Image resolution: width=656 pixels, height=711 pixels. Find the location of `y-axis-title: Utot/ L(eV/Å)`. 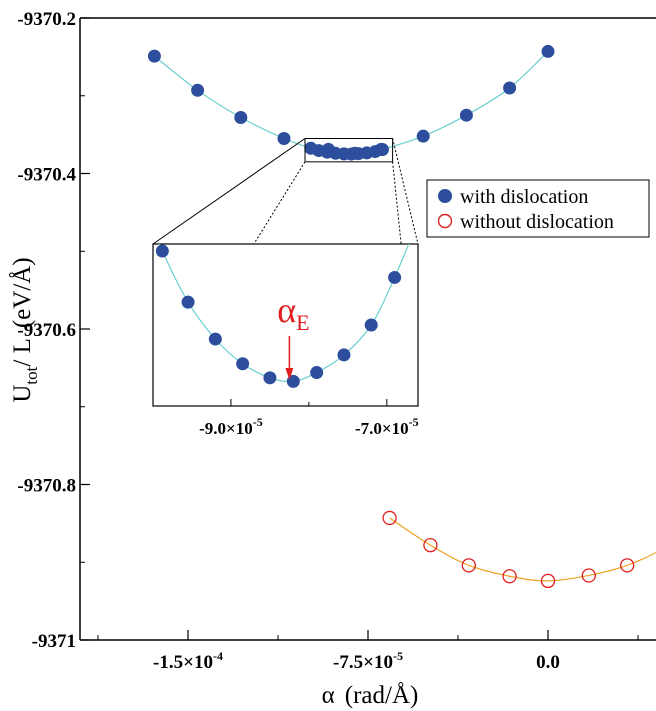

y-axis-title: Utot/ L(eV/Å) is located at coordinates (25, 329).